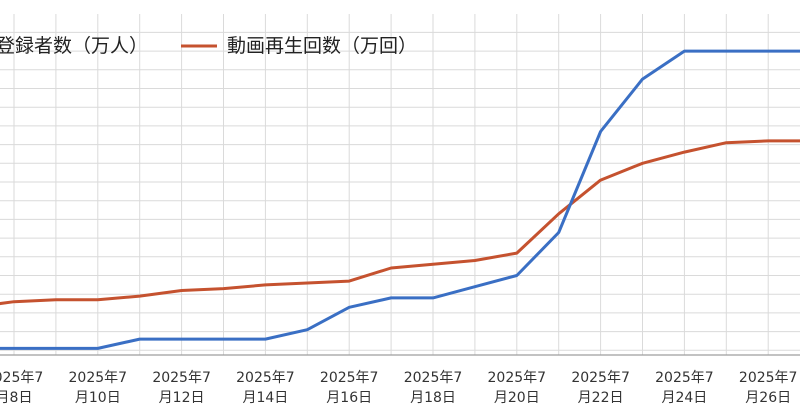 This screenshot has height=419, width=800. Describe the element at coordinates (182, 398) in the screenshot. I see `x-tick-label-line2: 月12日` at that location.